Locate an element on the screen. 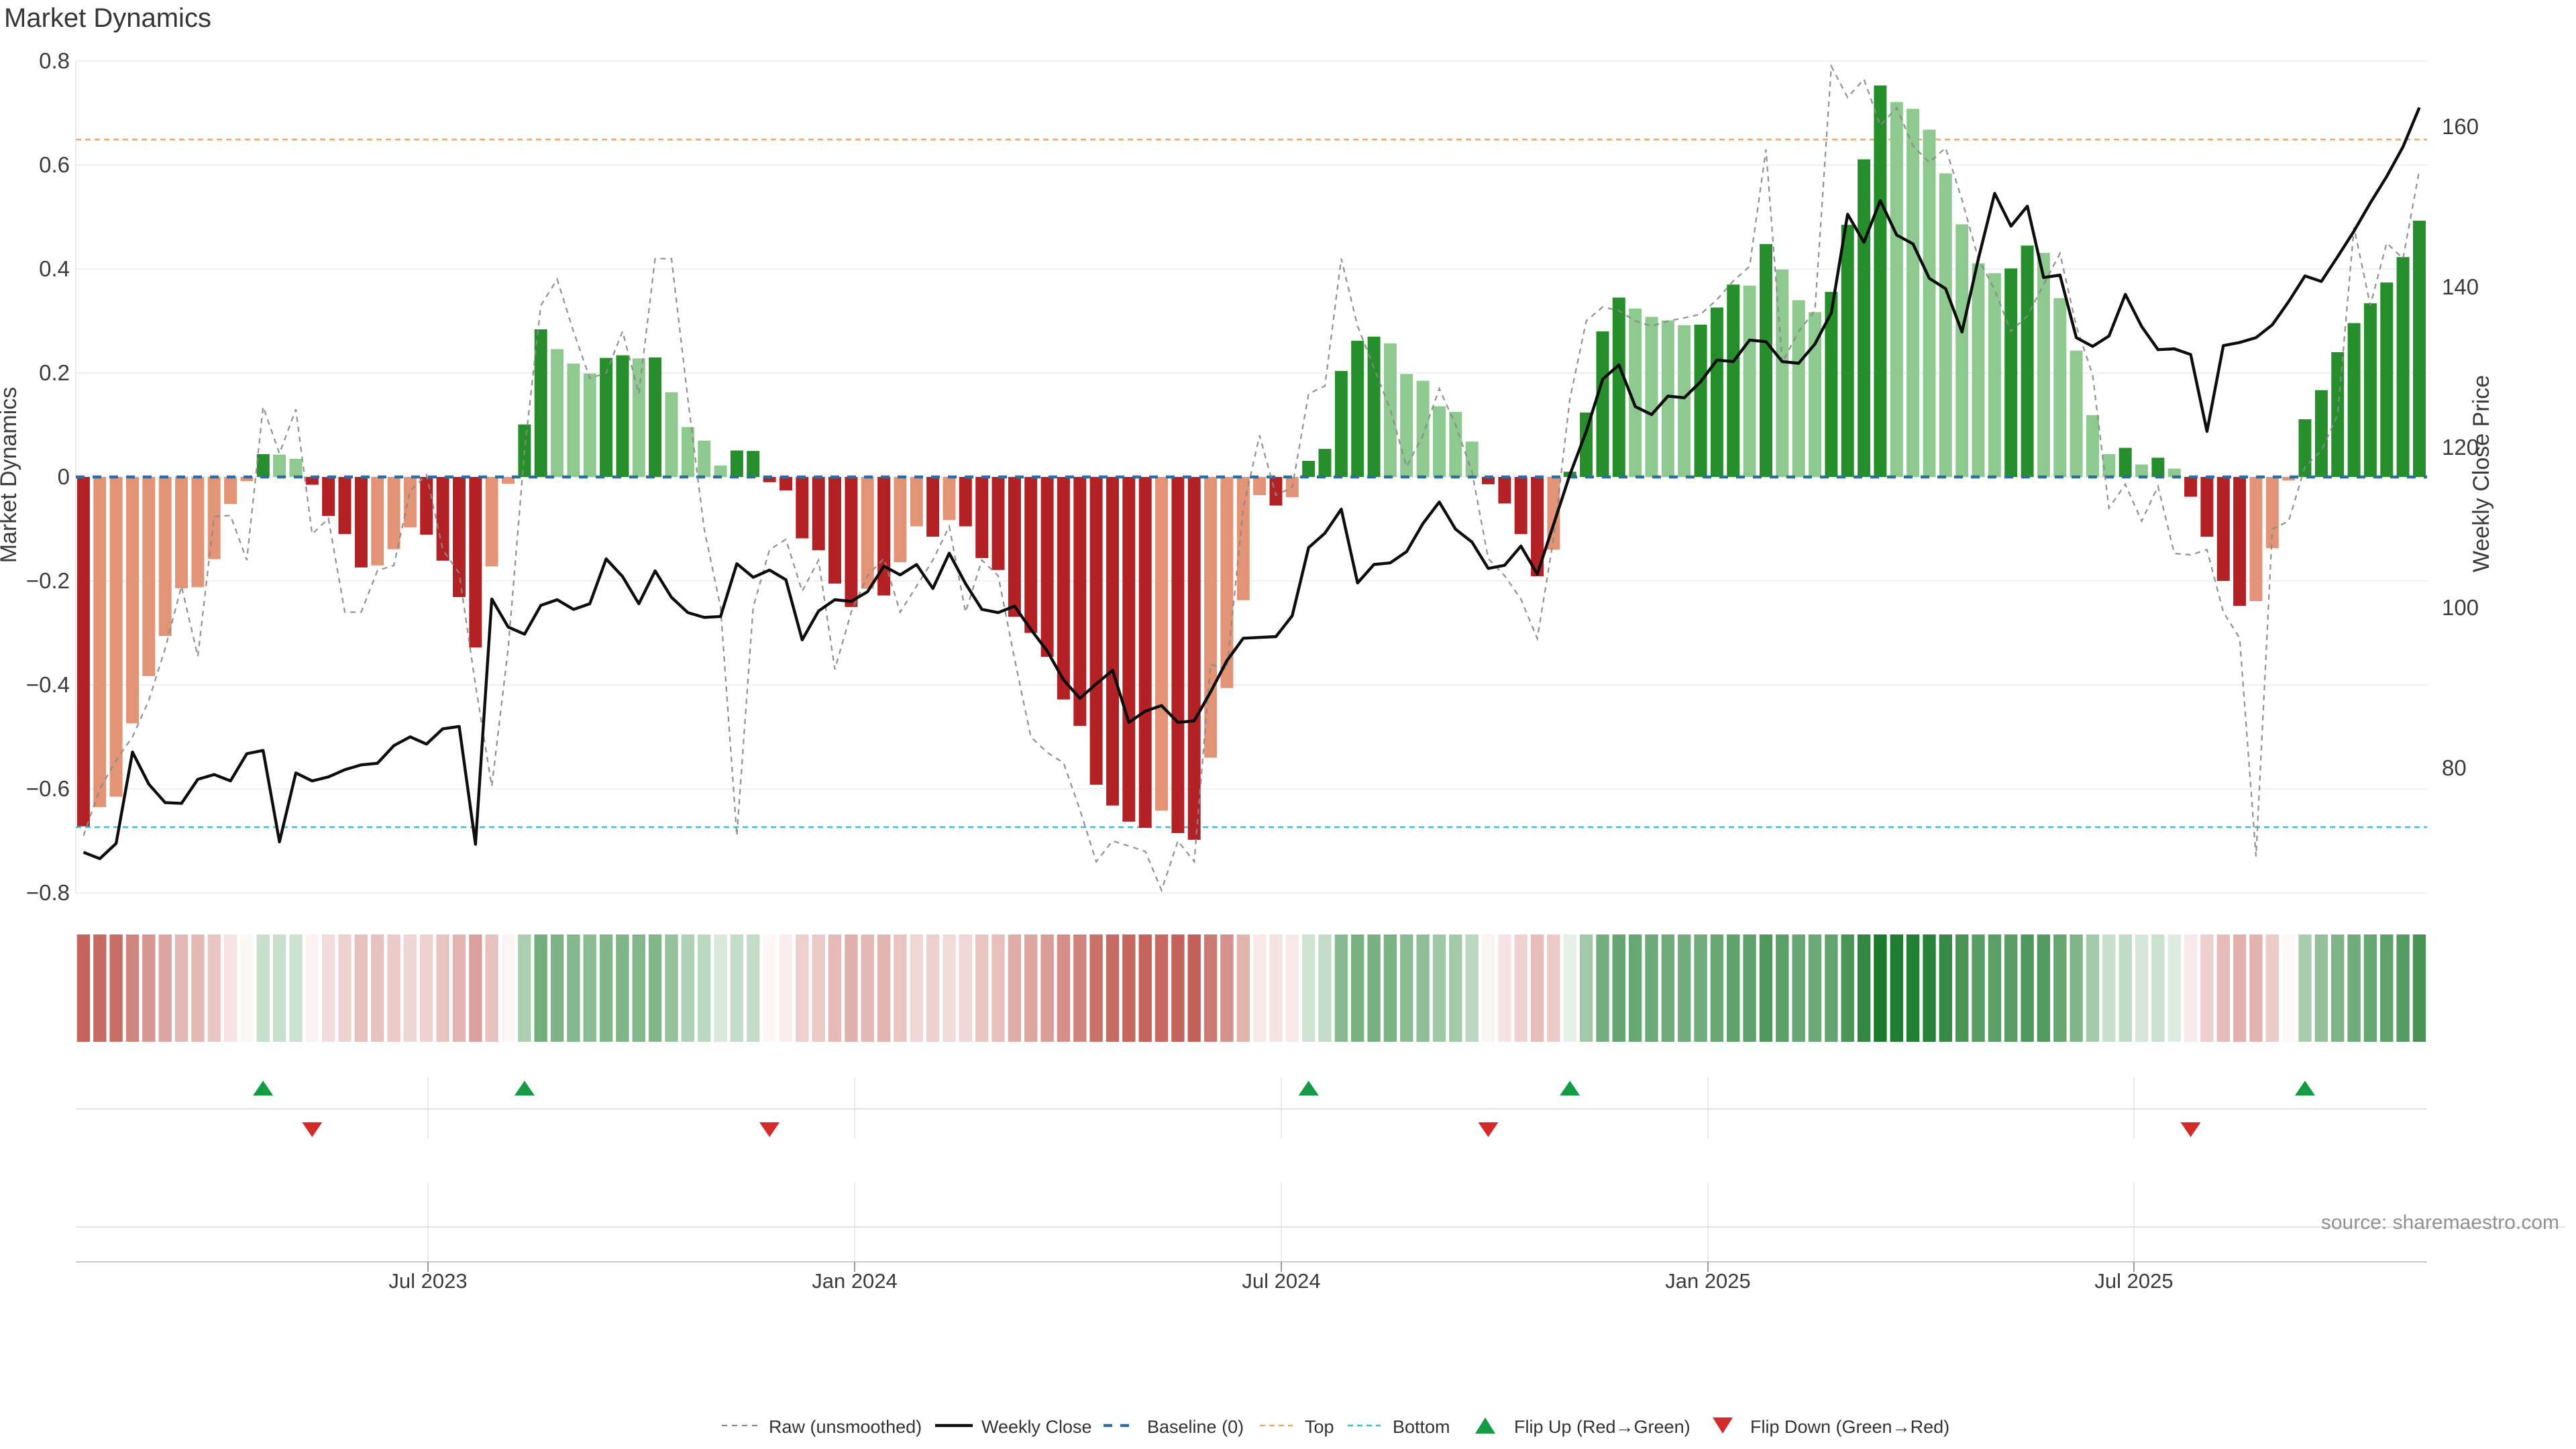 This screenshot has width=2576, height=1449. svg-text: 160 is located at coordinates (2460, 126).